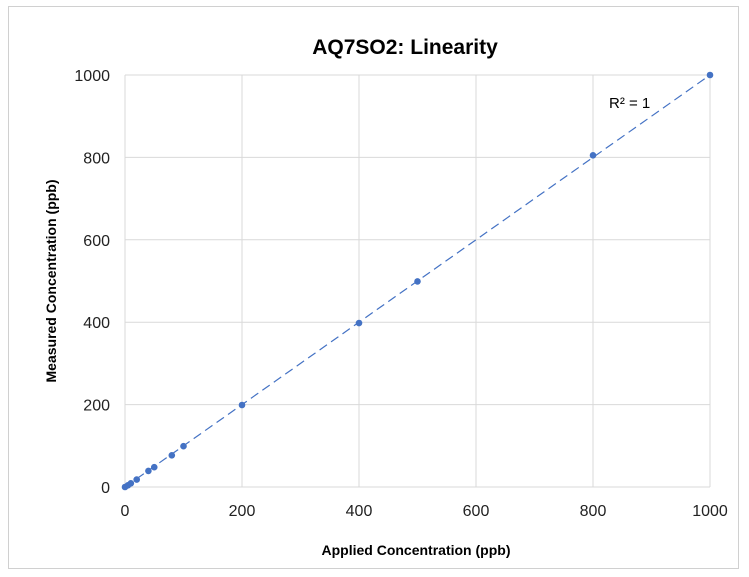 The image size is (749, 577). What do you see at coordinates (416, 550) in the screenshot?
I see `x-axis-label: Applied Concentration (ppb)` at bounding box center [416, 550].